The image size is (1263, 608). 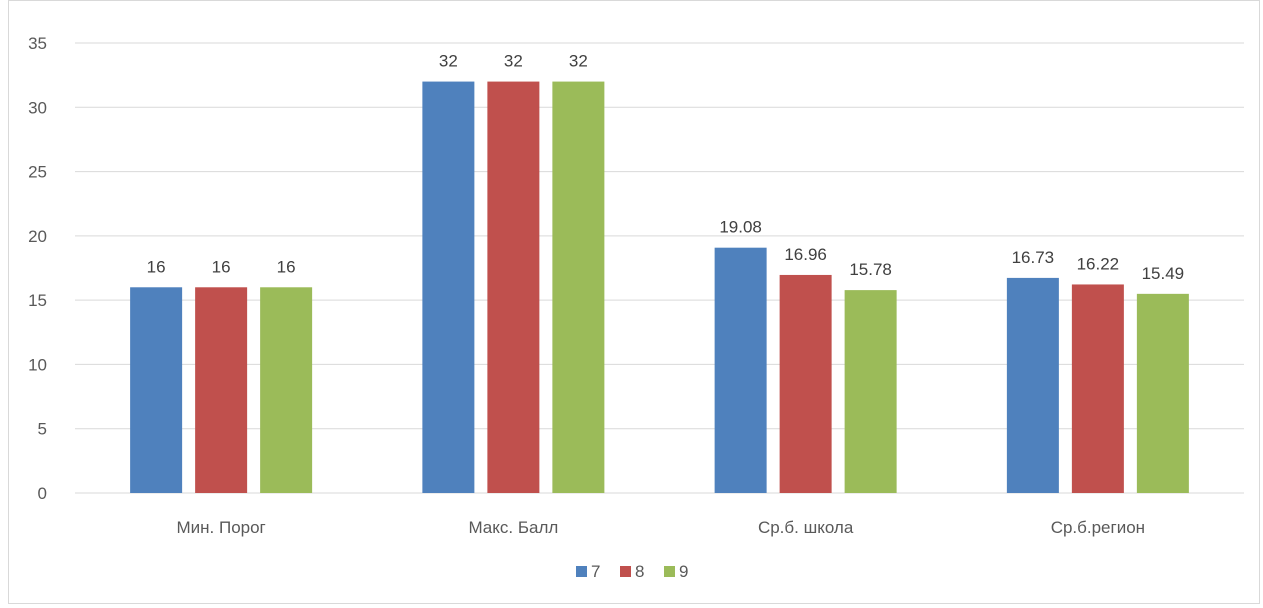 I want to click on category-label: Ср.б.регион, so click(x=1098, y=527).